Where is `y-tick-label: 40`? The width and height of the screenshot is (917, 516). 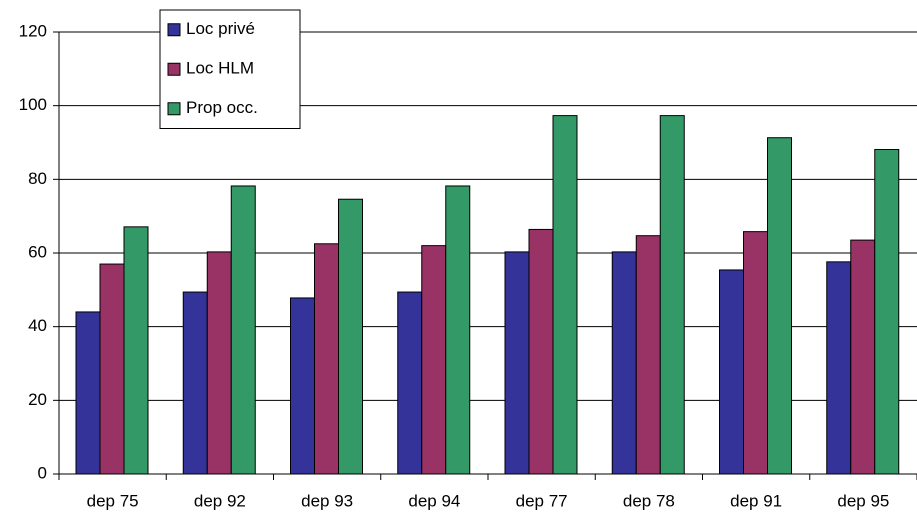 y-tick-label: 40 is located at coordinates (37, 325).